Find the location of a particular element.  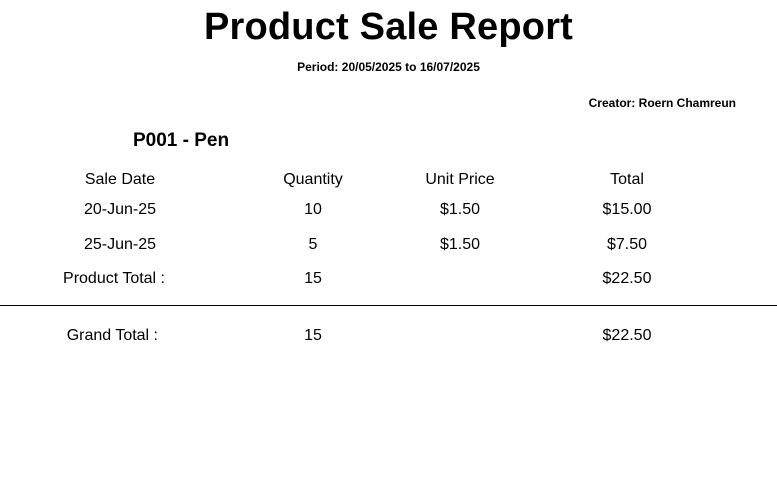

report-creator: Creator: Roern Chamreun is located at coordinates (662, 103).